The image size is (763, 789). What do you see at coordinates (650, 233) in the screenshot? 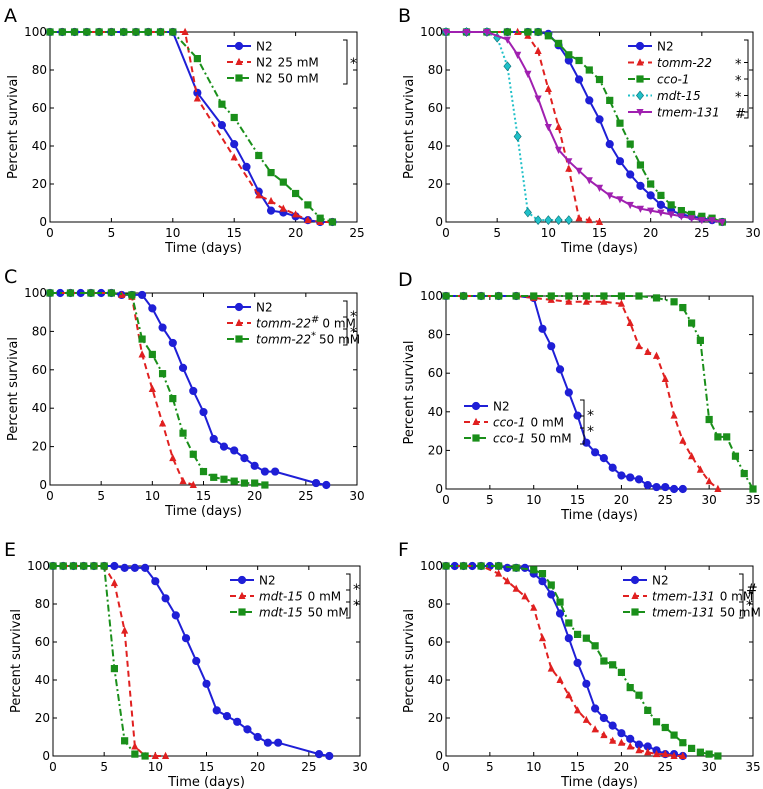
I see `x-tick-label: 20` at bounding box center [650, 233].